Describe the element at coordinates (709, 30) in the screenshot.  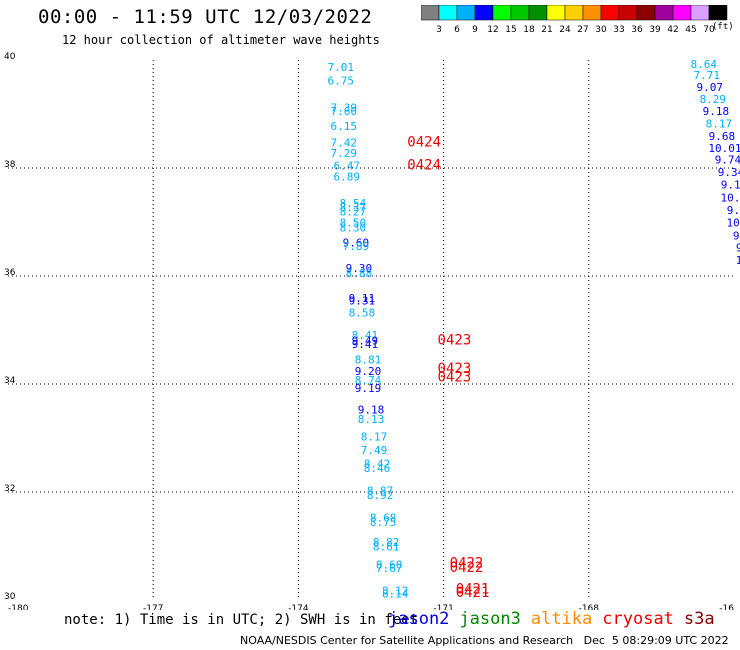
I see `scale-tick-label: 70` at that location.